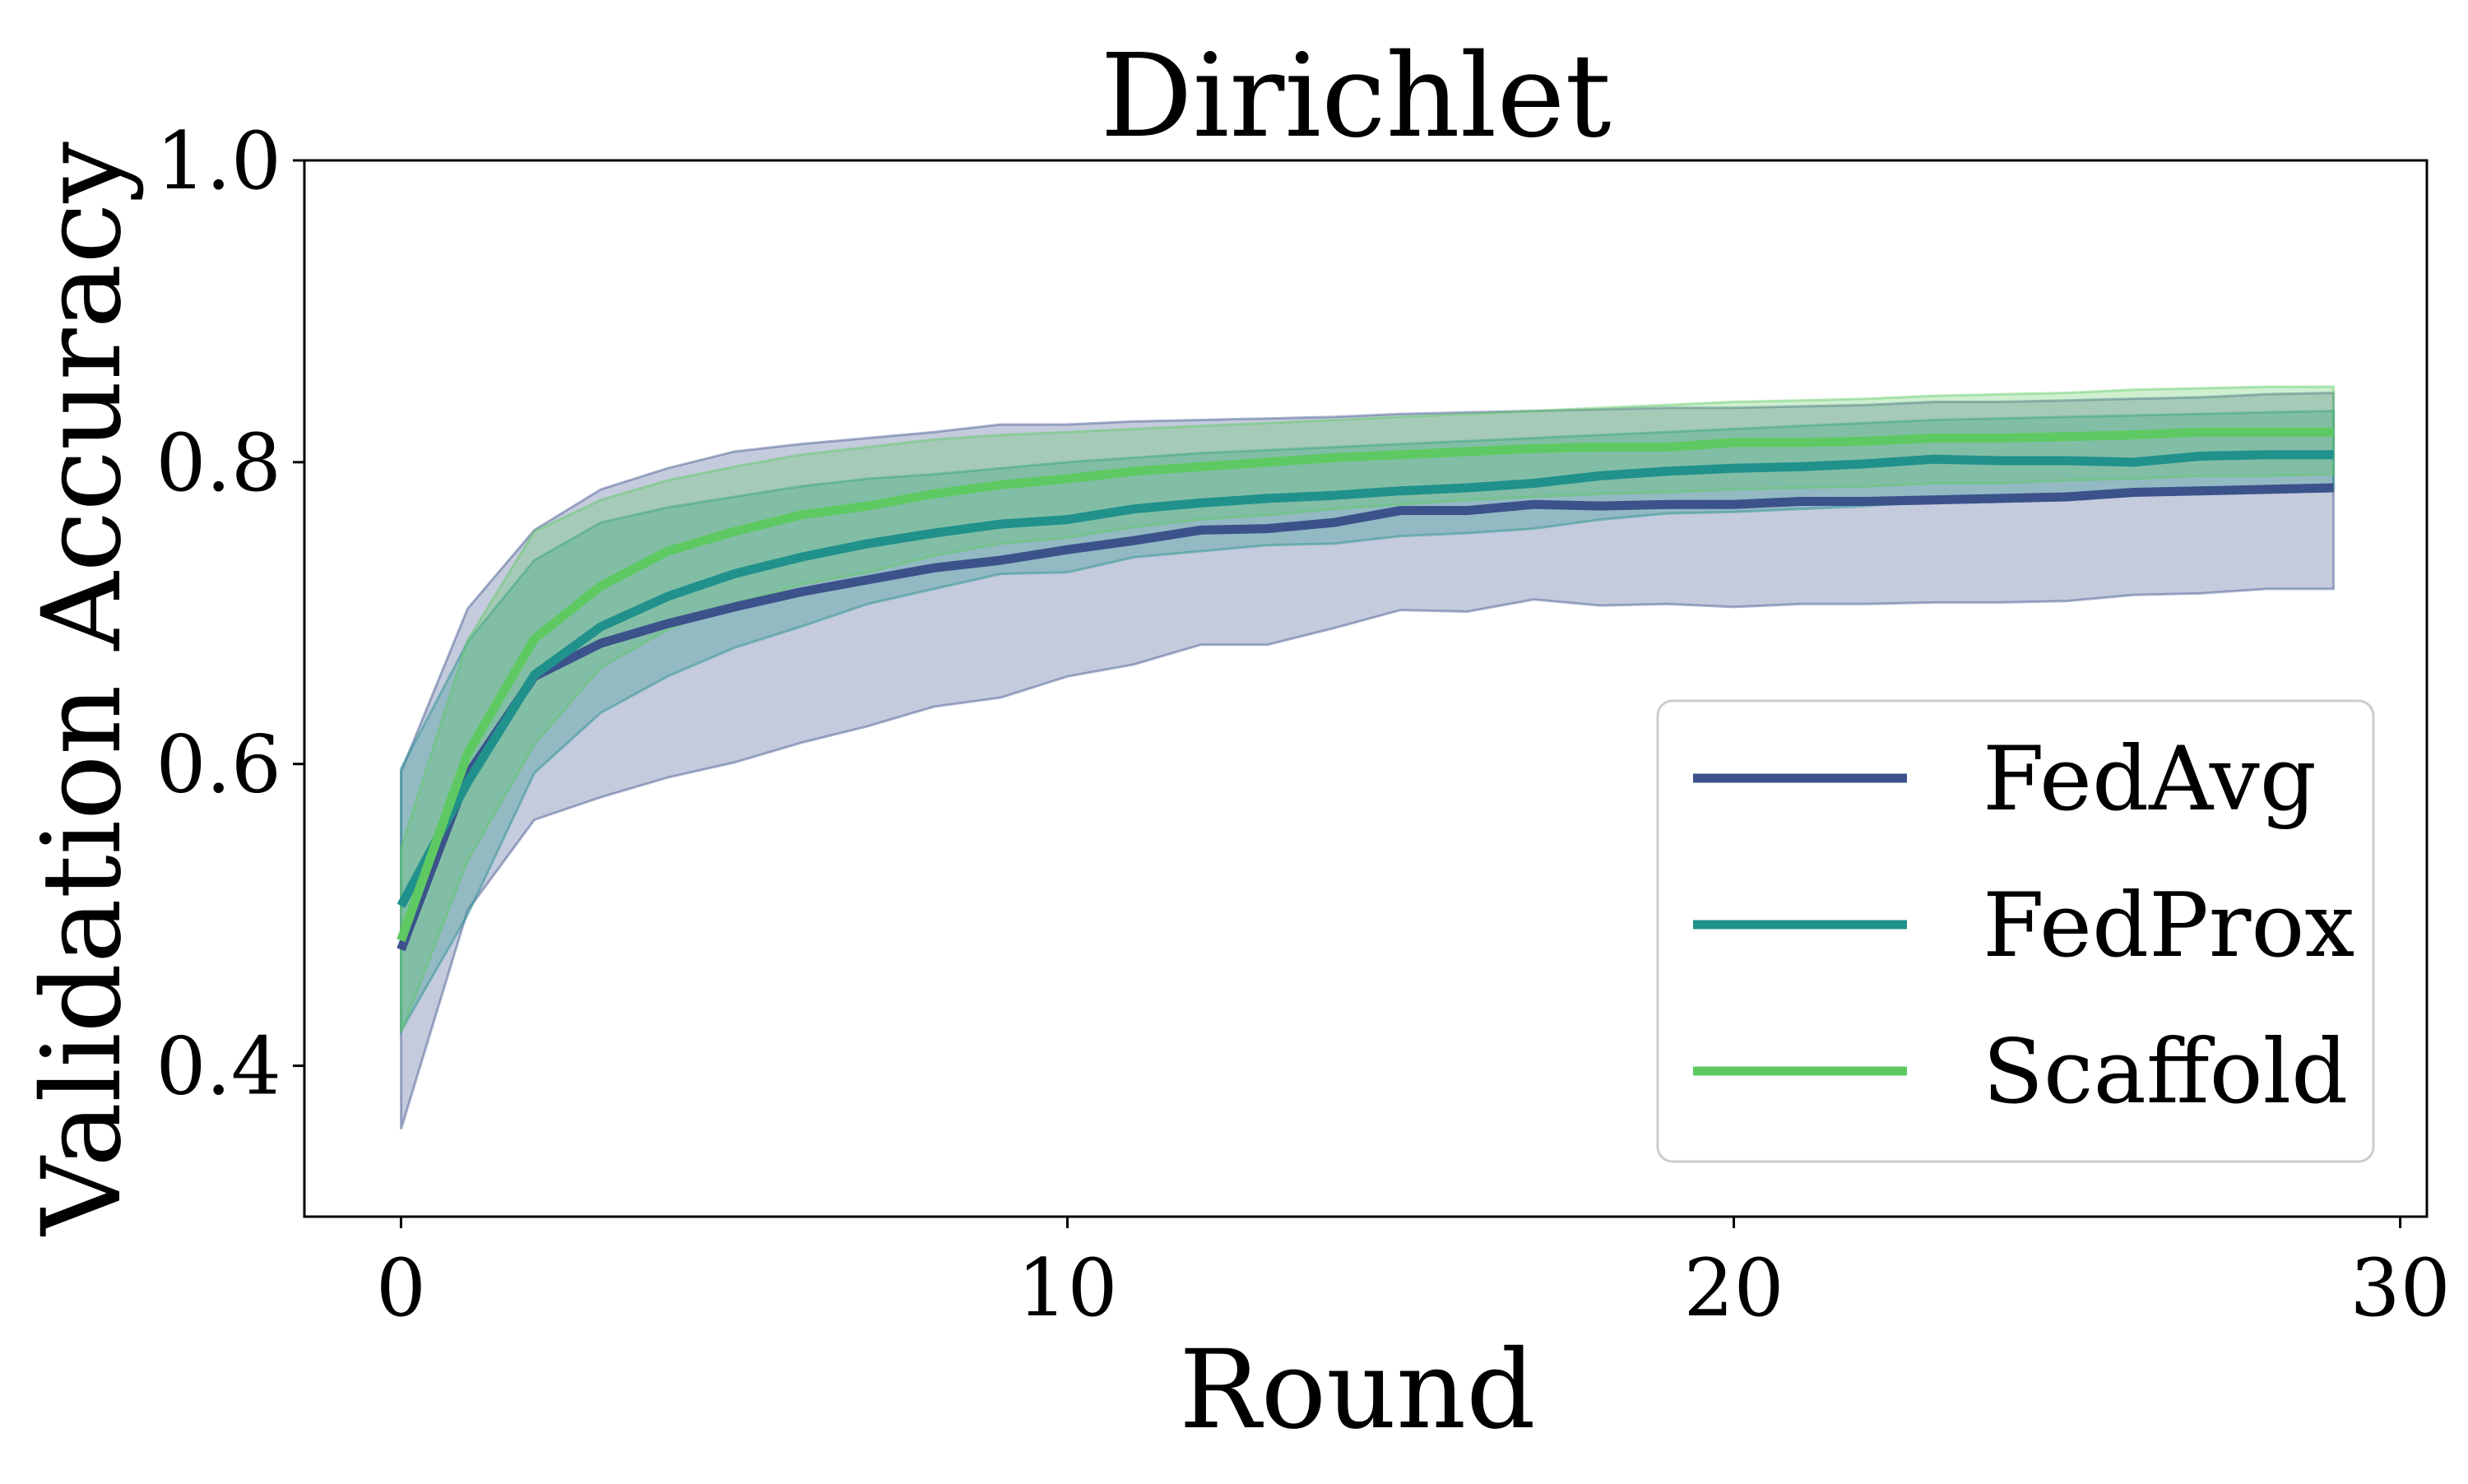 Image resolution: width=2468 pixels, height=1484 pixels. I want to click on legend-label-fedavg: FedAvg, so click(2150, 779).